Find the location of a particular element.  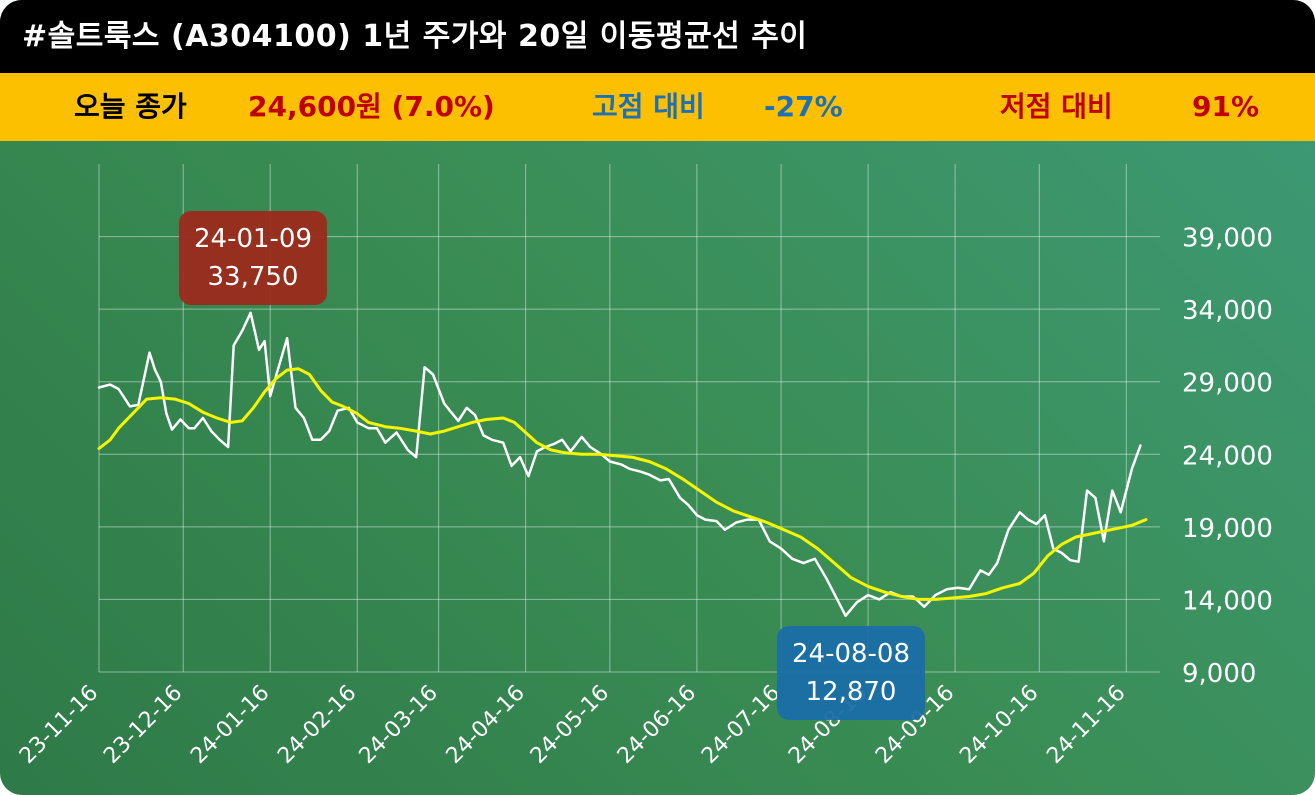

low-compare-value: 91% is located at coordinates (1226, 106).